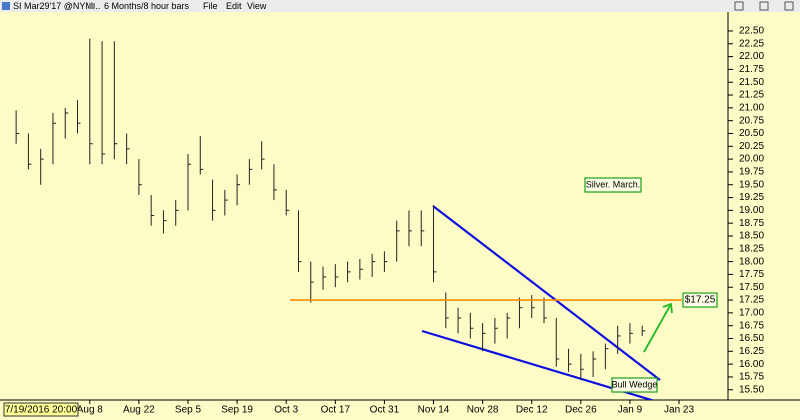  Describe the element at coordinates (751, 313) in the screenshot. I see `y-tick-label: 17.00` at that location.